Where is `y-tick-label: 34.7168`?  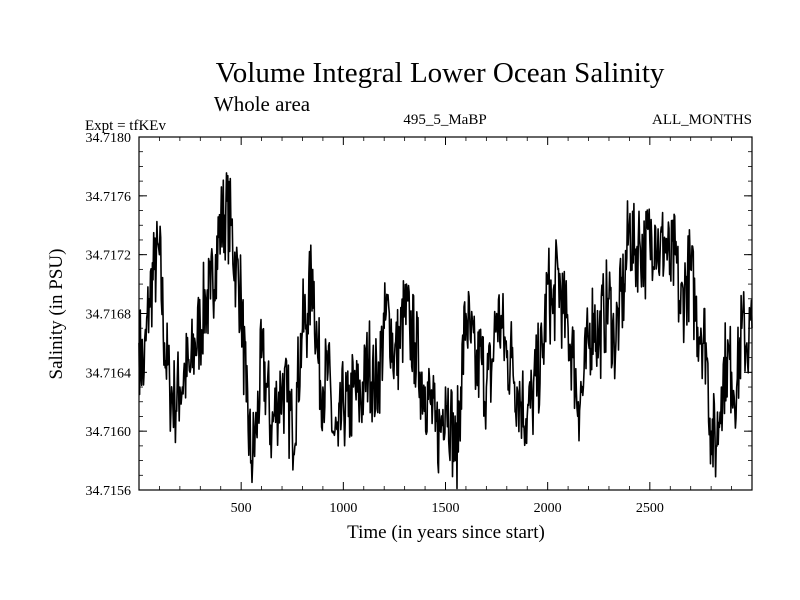
y-tick-label: 34.7168 is located at coordinates (109, 315).